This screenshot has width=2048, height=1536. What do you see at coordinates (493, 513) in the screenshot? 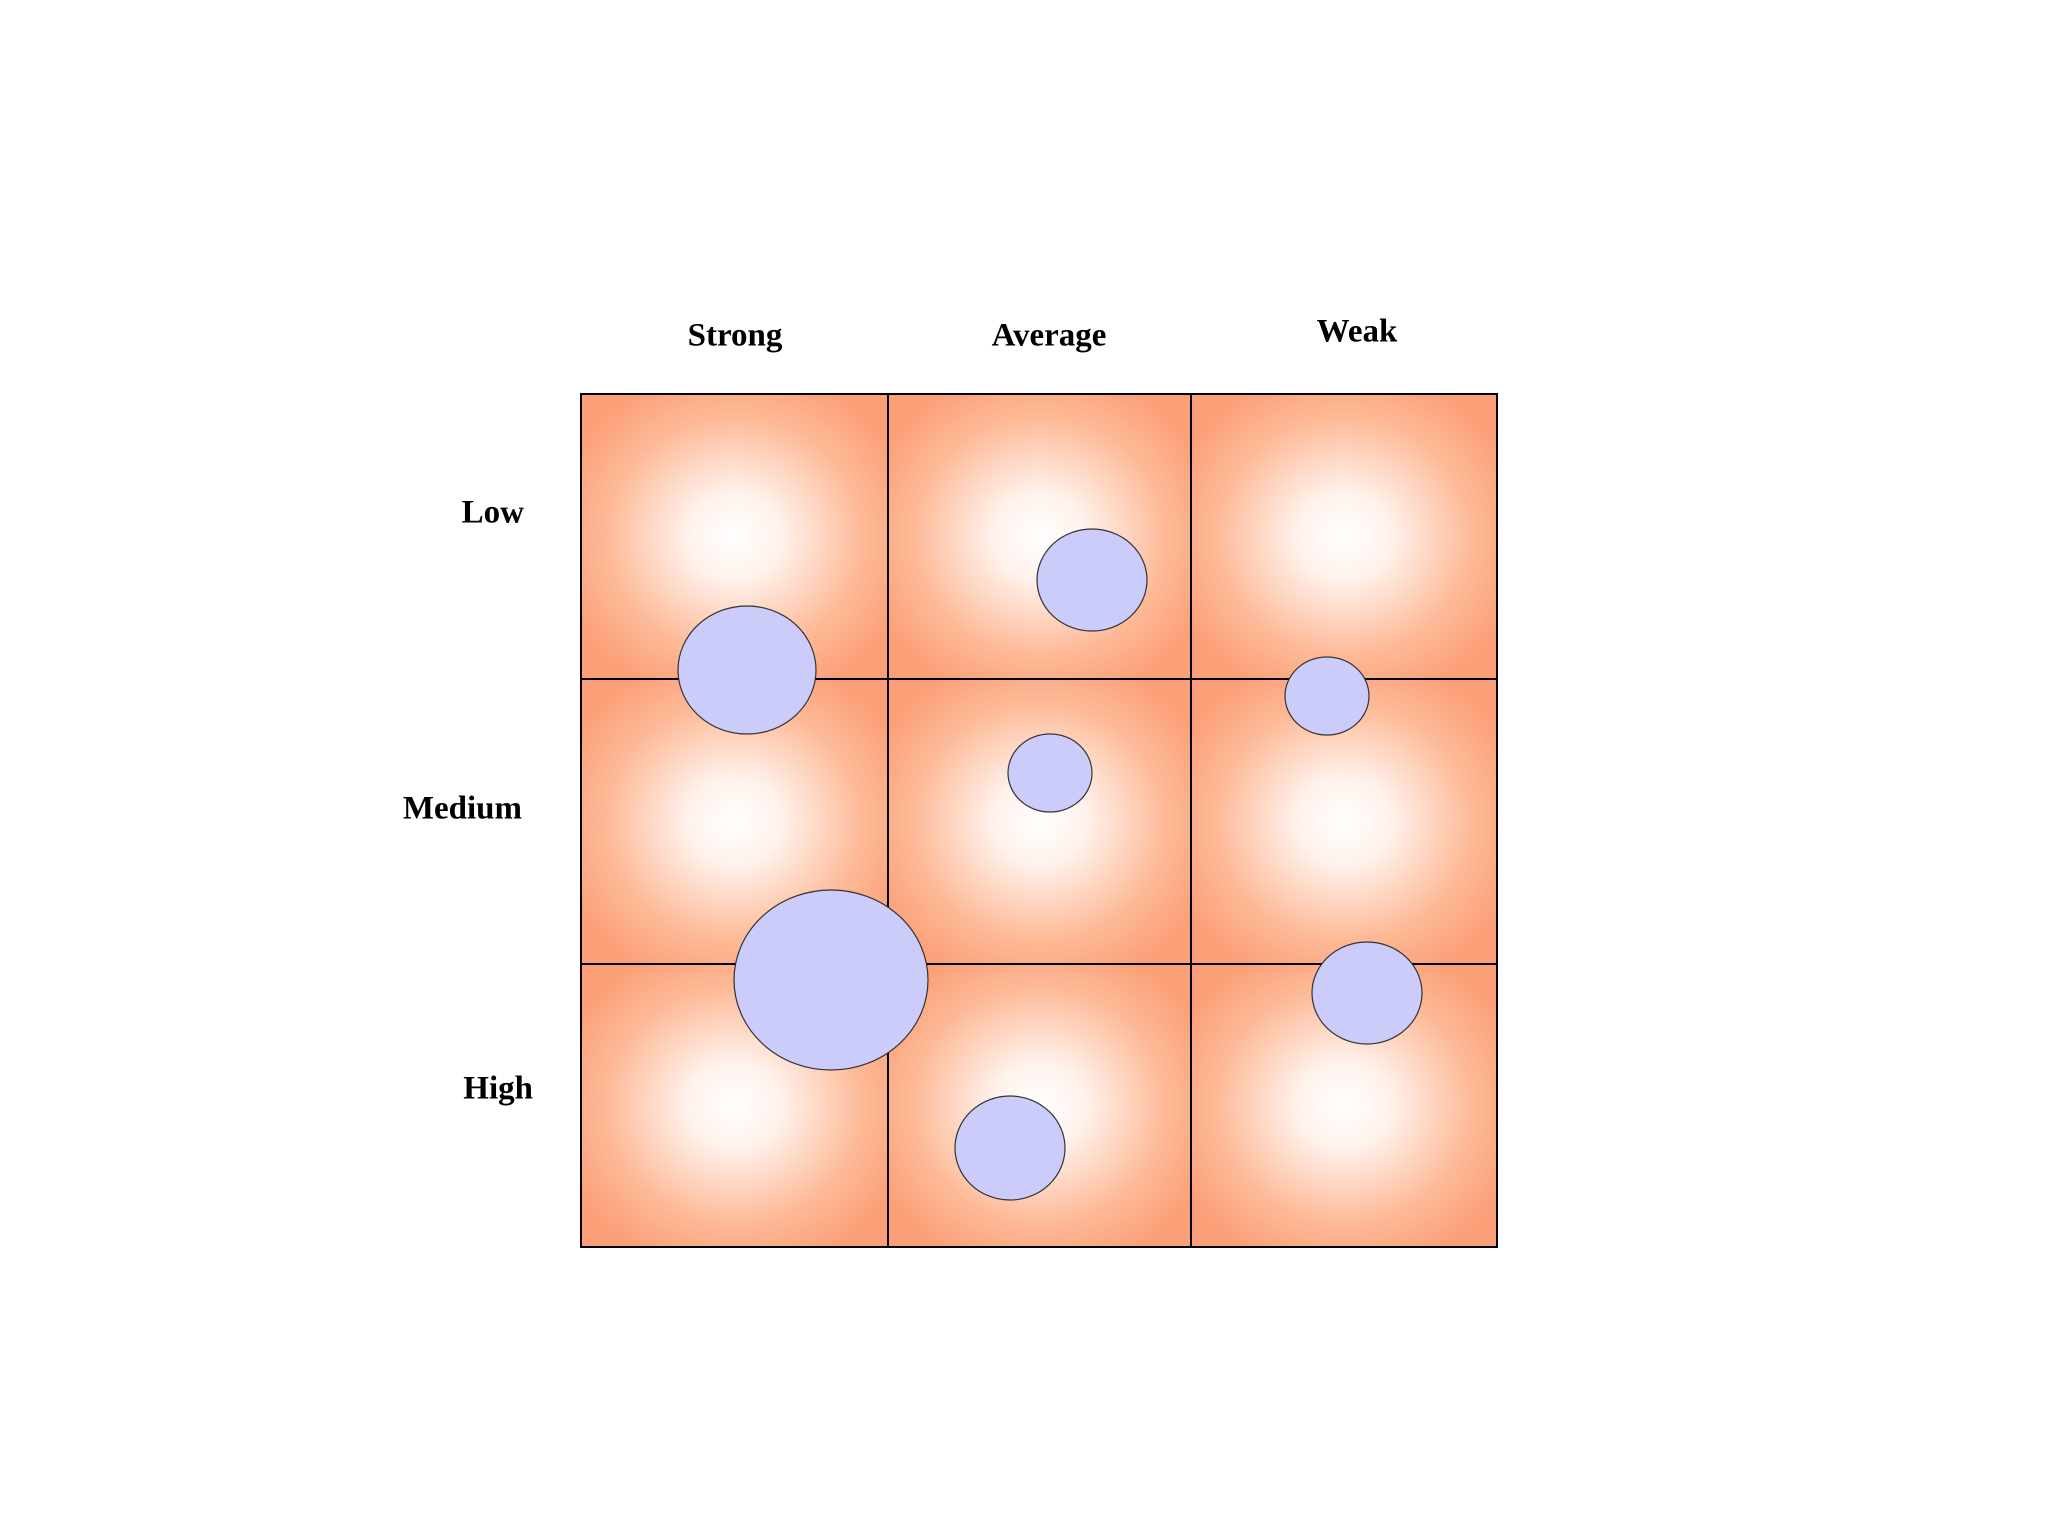
I see `row-label: Low` at bounding box center [493, 513].